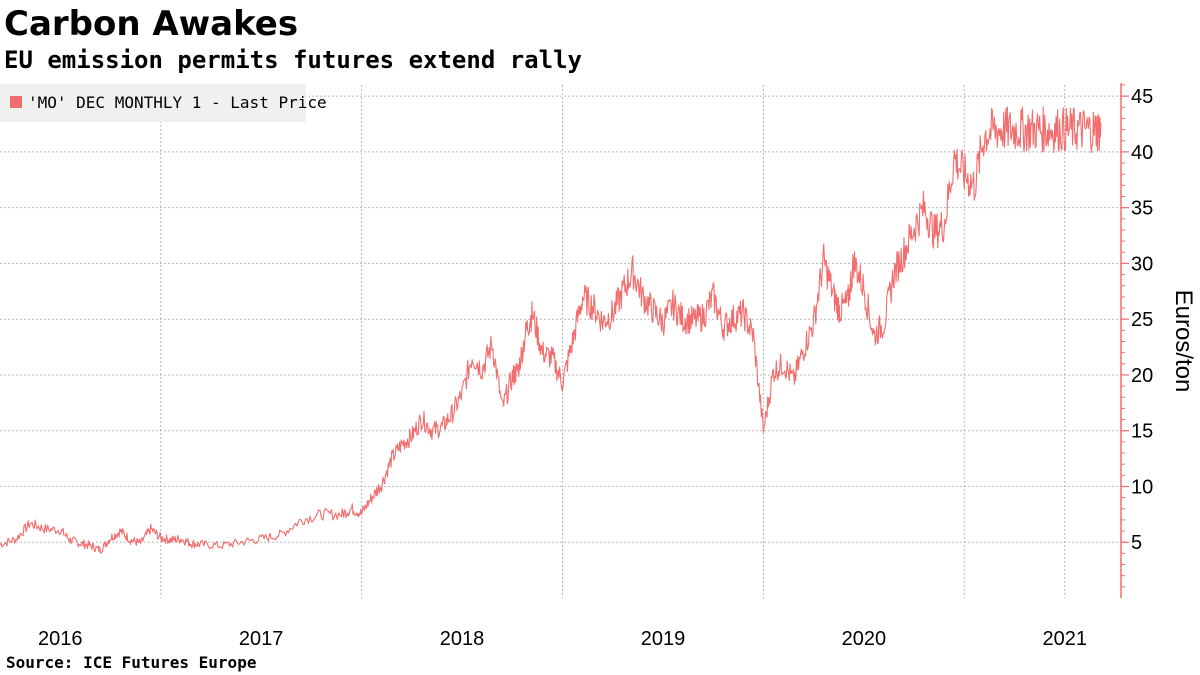  I want to click on y-tick-label-15: 15, so click(1142, 432).